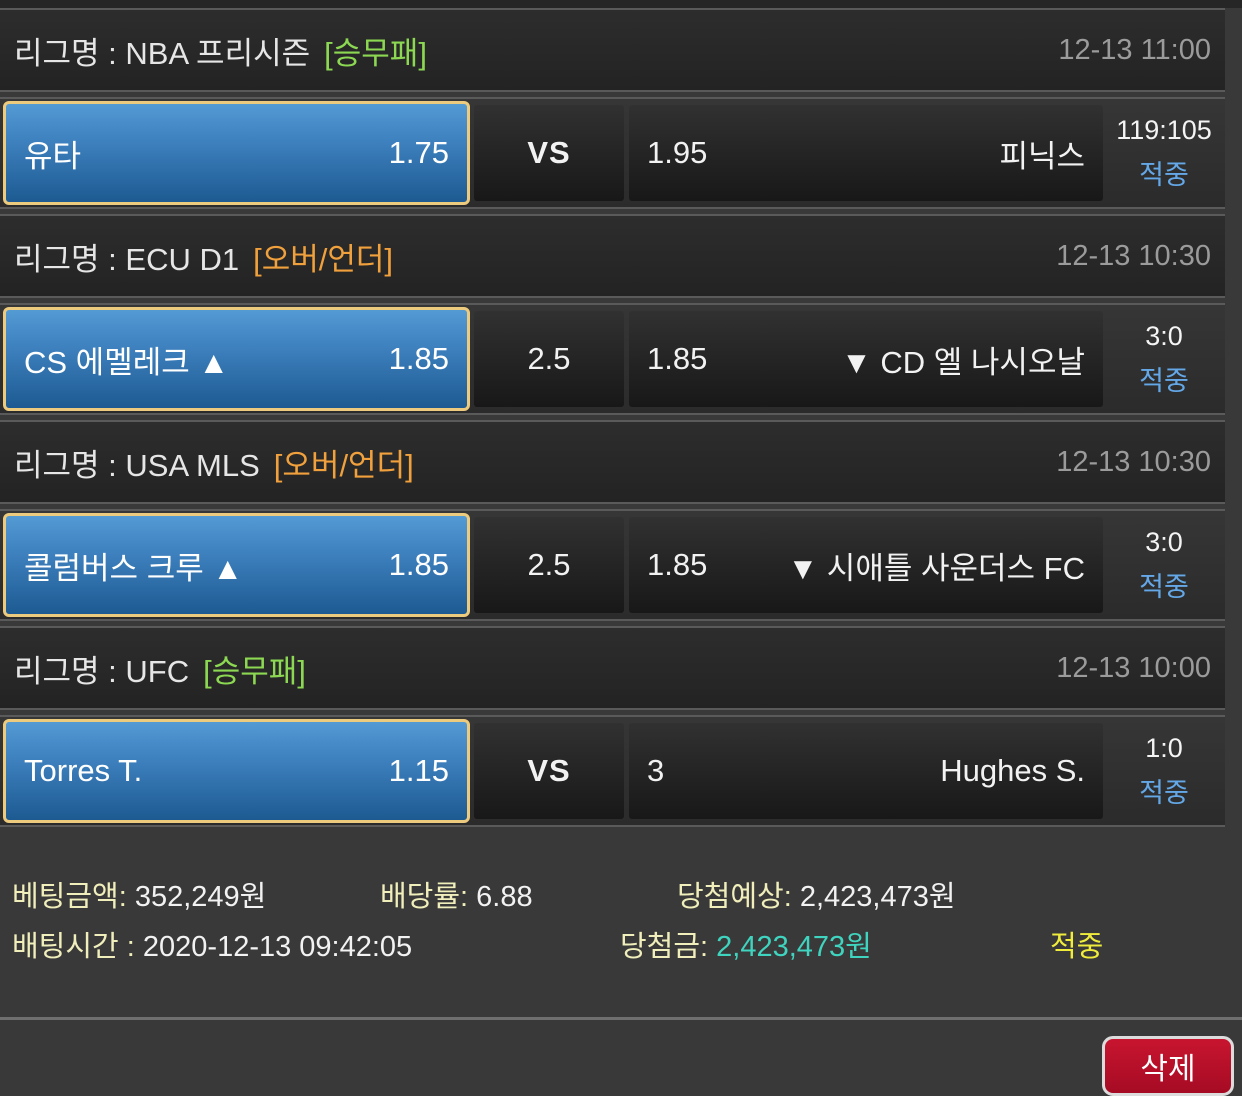 This screenshot has height=1096, width=1242. I want to click on result-cell: 119:105 적중, so click(1164, 153).